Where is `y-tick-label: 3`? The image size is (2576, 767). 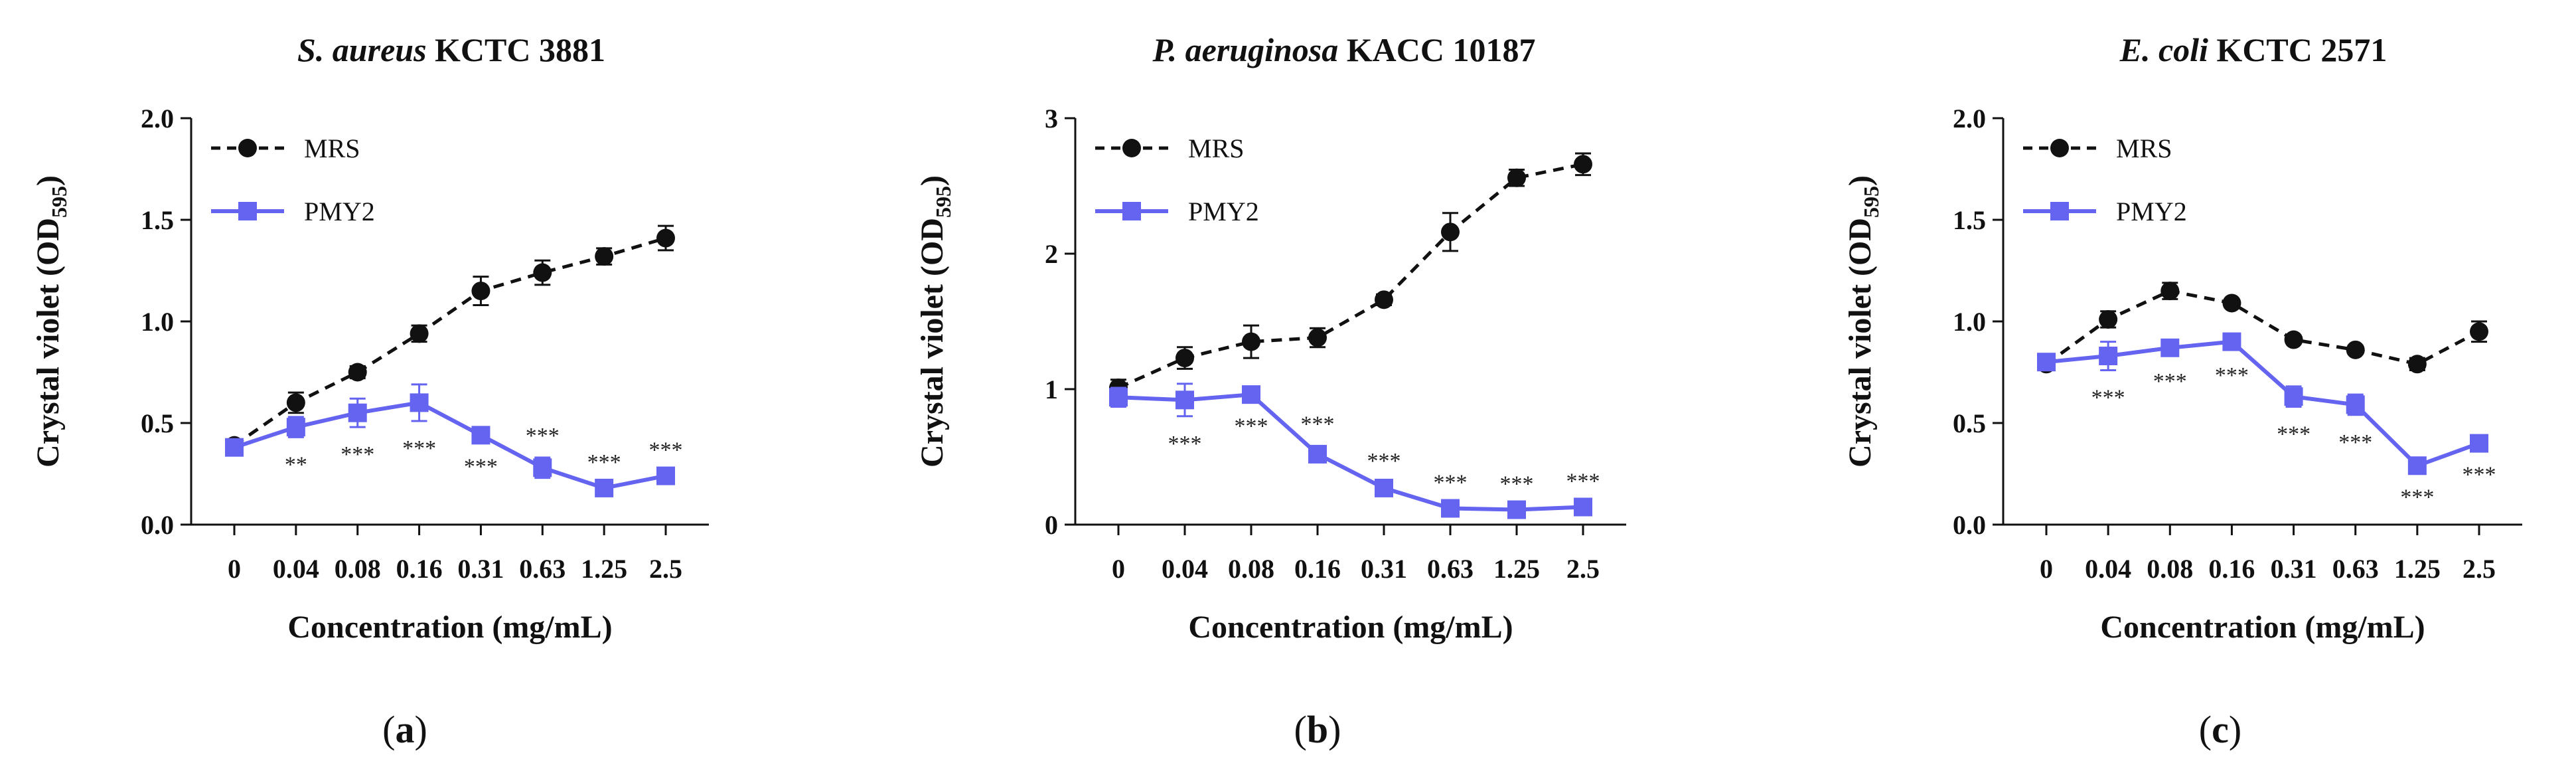 y-tick-label: 3 is located at coordinates (1051, 118).